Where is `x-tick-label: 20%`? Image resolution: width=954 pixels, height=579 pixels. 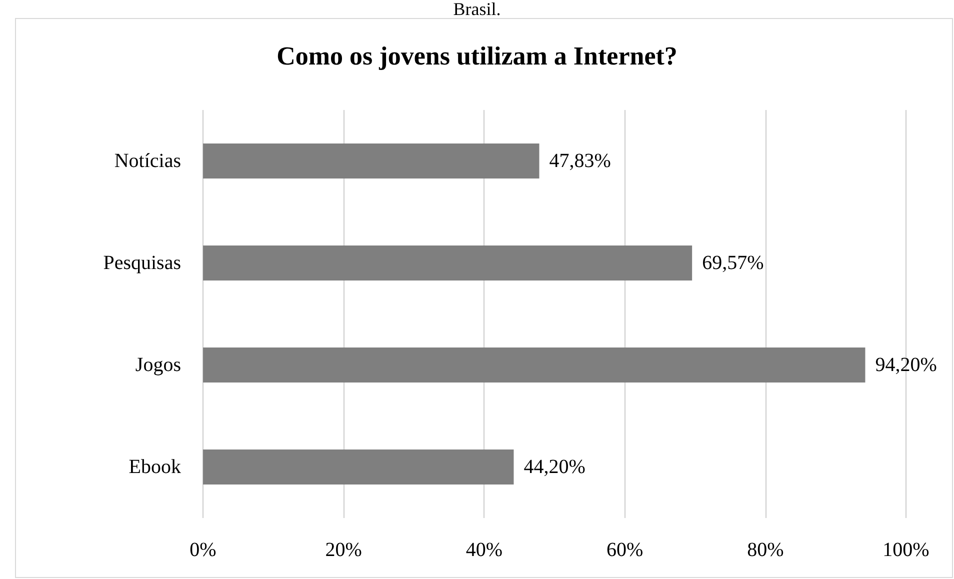
x-tick-label: 20% is located at coordinates (343, 550).